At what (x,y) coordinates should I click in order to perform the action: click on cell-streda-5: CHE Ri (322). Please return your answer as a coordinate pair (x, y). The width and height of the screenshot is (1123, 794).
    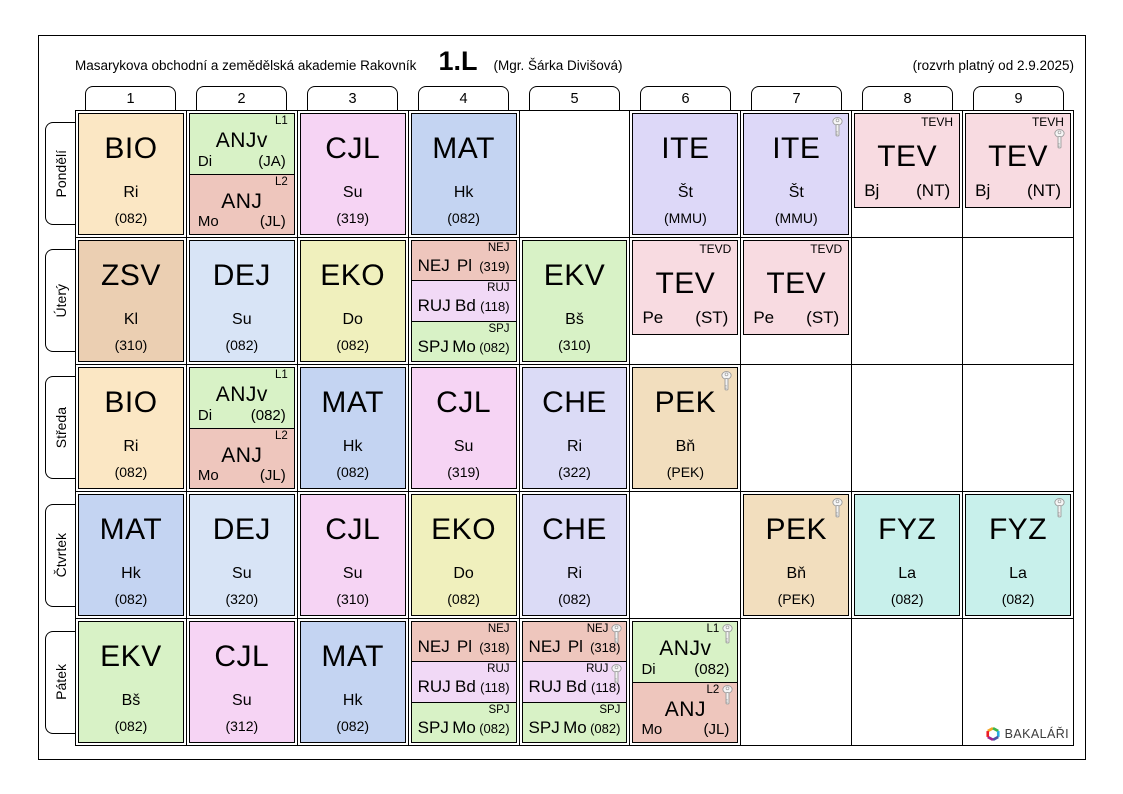
    Looking at the image, I should click on (574, 428).